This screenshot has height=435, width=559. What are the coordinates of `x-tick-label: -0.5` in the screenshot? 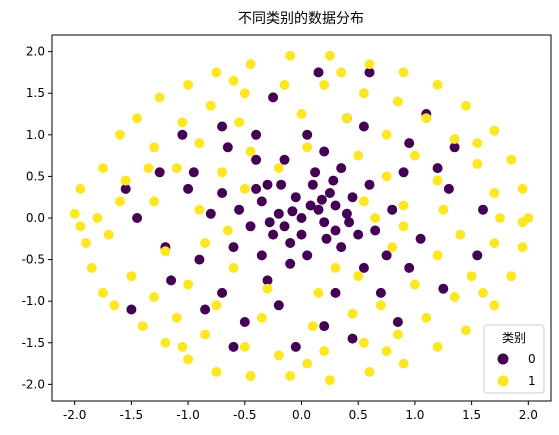 It's located at (244, 415).